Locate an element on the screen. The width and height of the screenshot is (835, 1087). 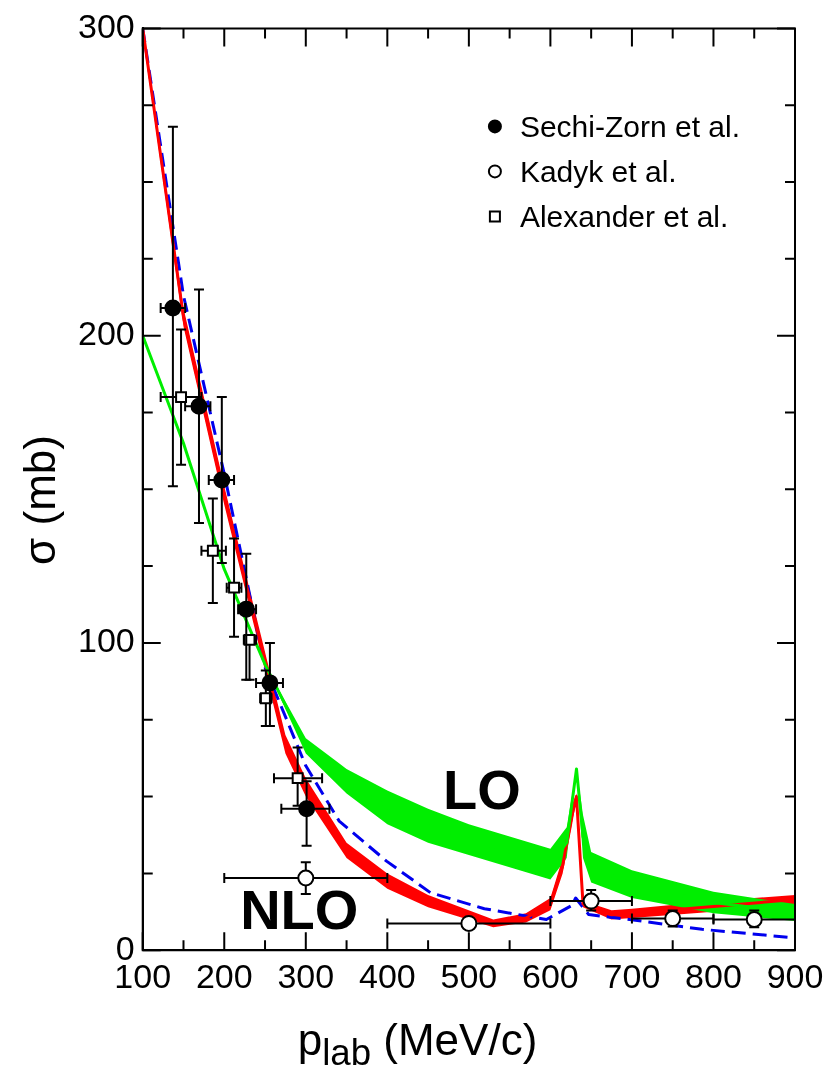
x-tick-label: 200 is located at coordinates (224, 975).